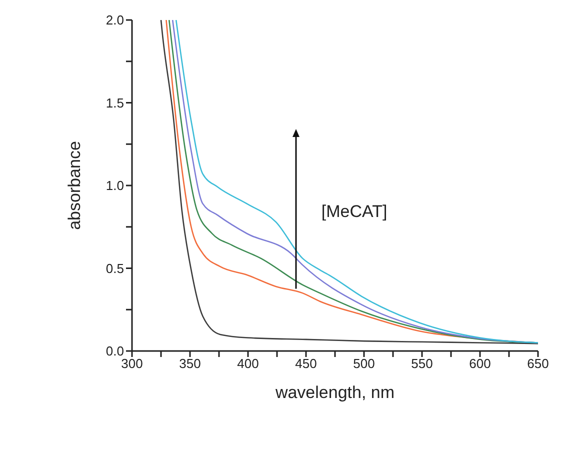 The image size is (562, 449). What do you see at coordinates (115, 351) in the screenshot?
I see `y-tick-label: 0.0` at bounding box center [115, 351].